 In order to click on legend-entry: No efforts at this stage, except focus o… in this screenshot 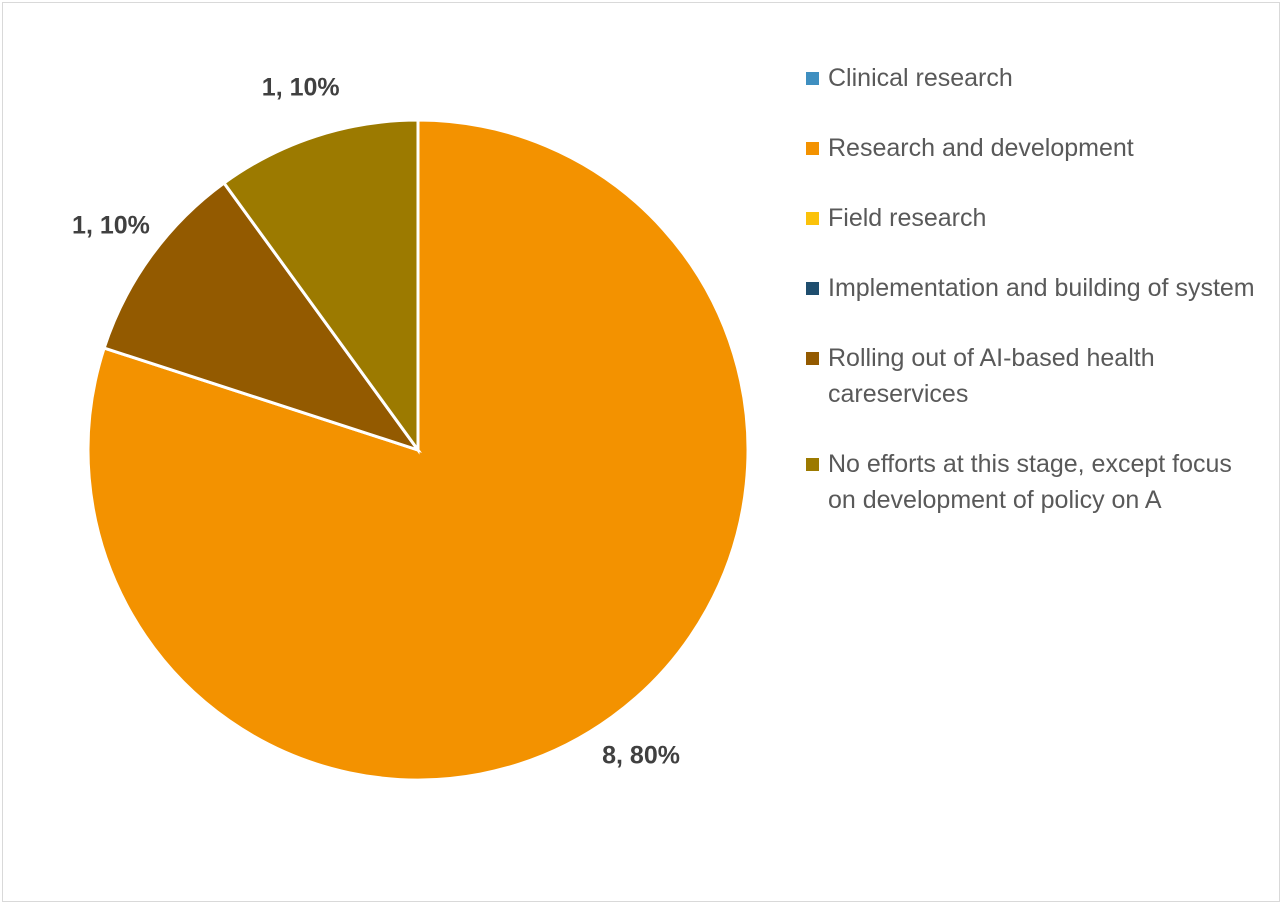, I will do `click(1031, 482)`.